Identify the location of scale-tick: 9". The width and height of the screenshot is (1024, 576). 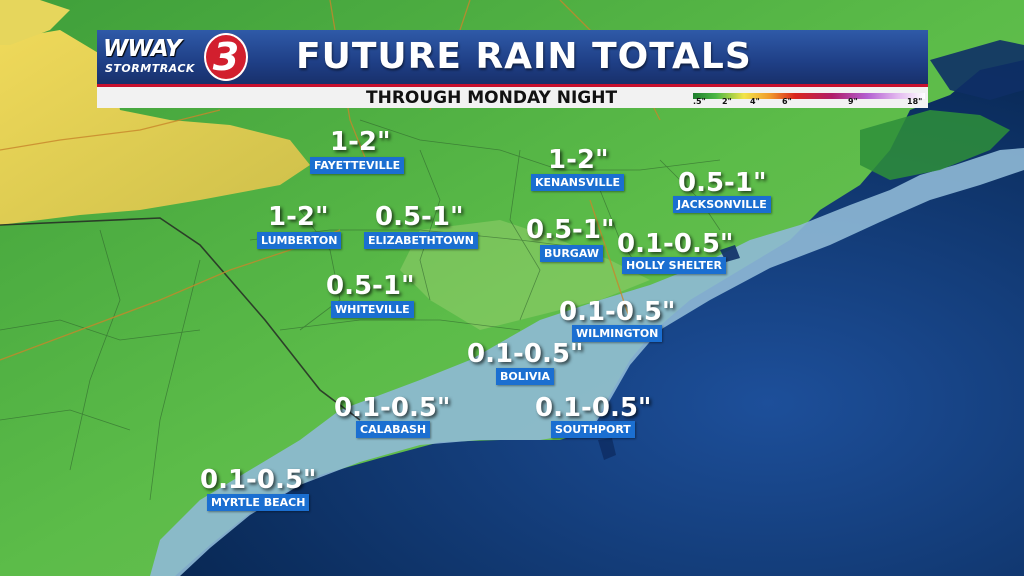
(853, 101).